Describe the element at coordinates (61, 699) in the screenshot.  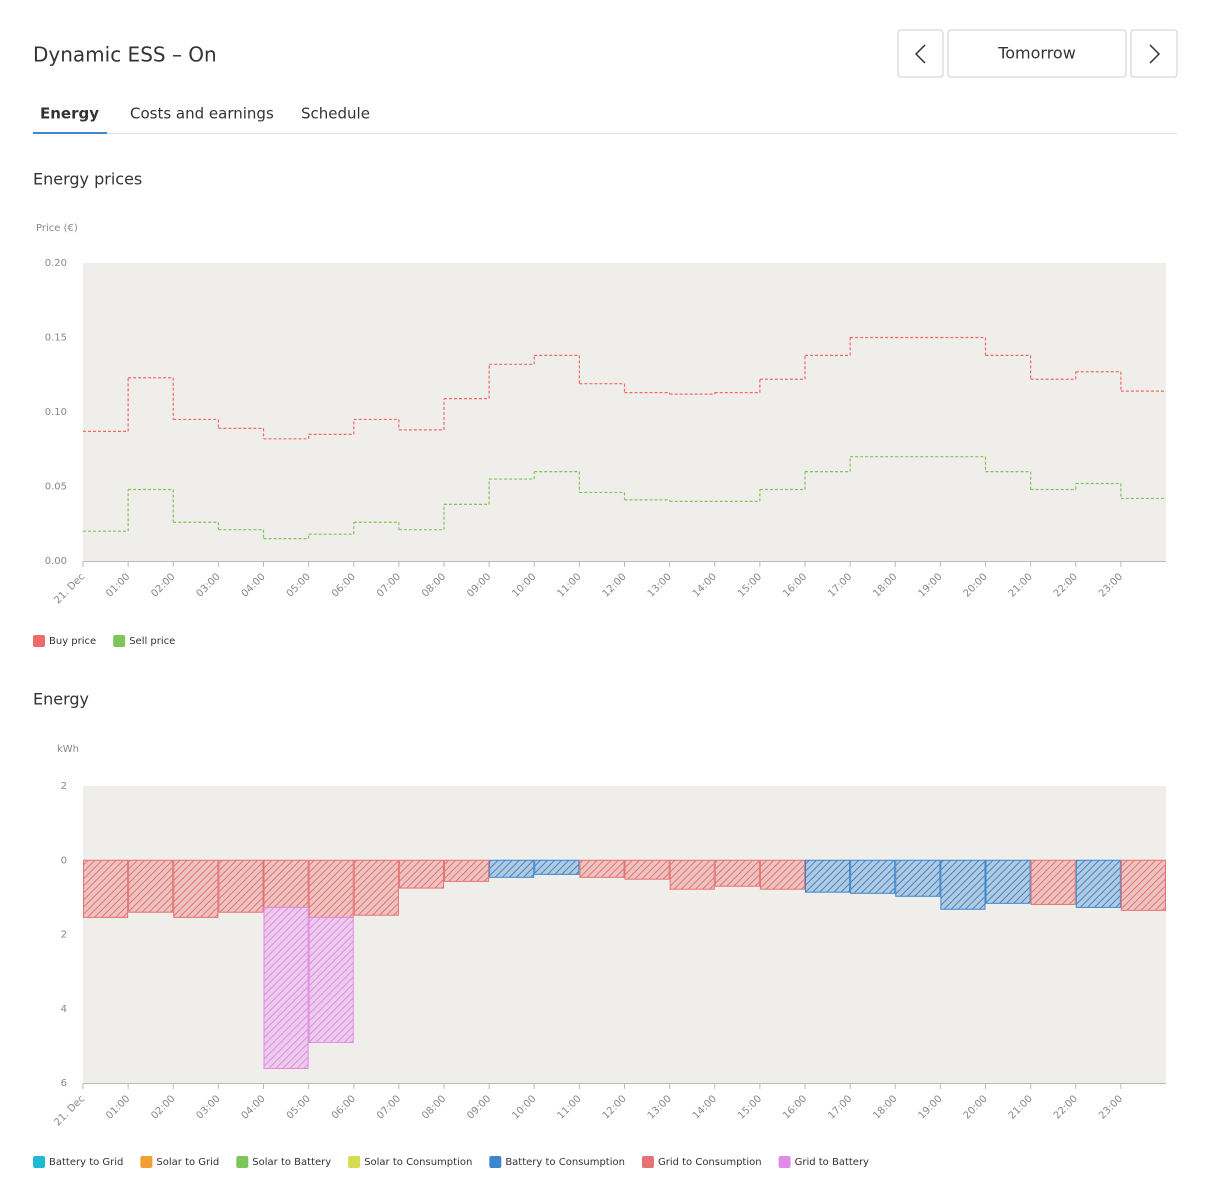
I see `chart-title: Energy` at that location.